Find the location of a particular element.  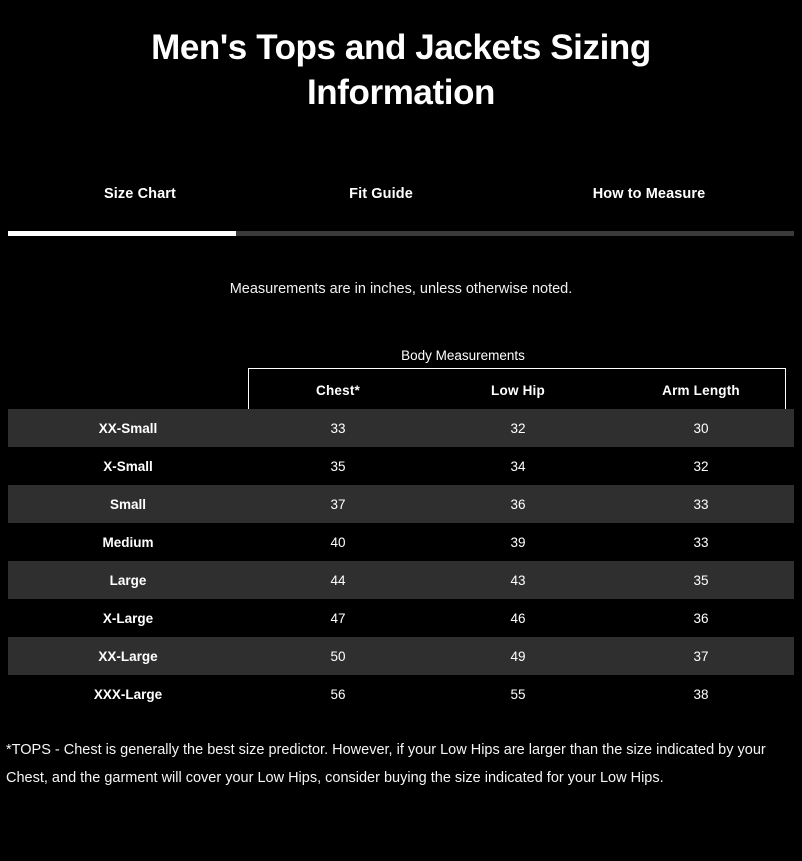

table-row: Medium 40 39 33 is located at coordinates (401, 542).